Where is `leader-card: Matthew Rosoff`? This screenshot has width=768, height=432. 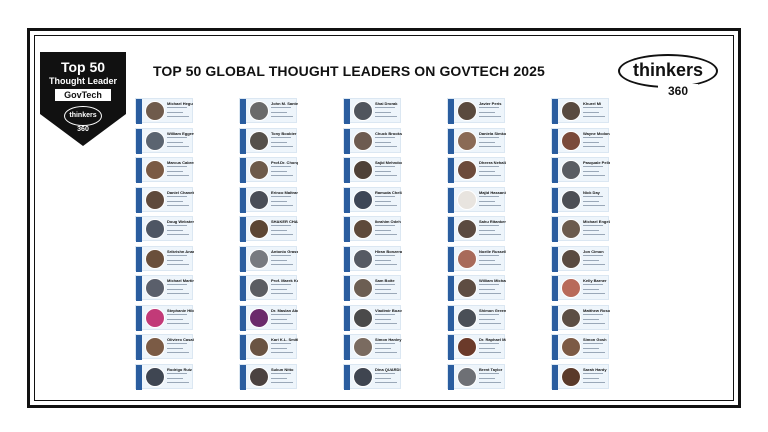
leader-card: Matthew Rosoff is located at coordinates (580, 317).